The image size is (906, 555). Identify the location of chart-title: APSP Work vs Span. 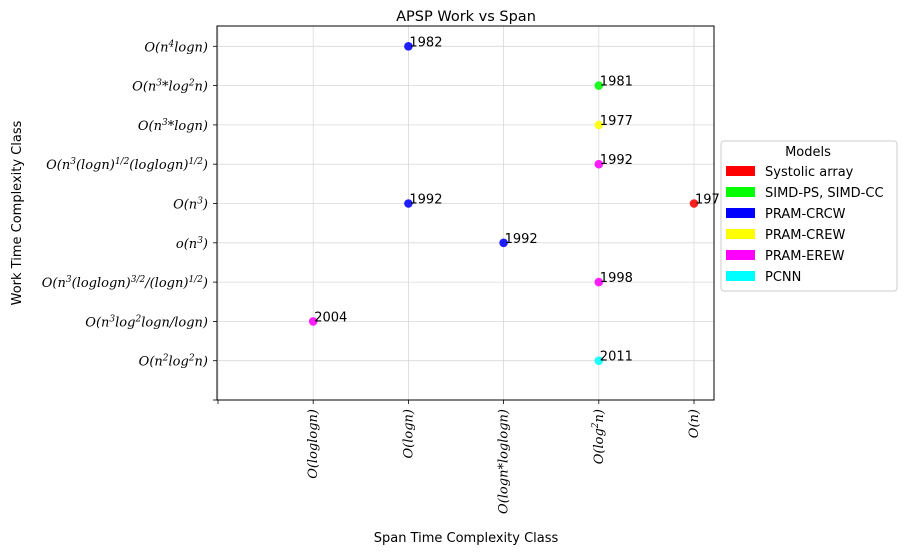
(466, 17).